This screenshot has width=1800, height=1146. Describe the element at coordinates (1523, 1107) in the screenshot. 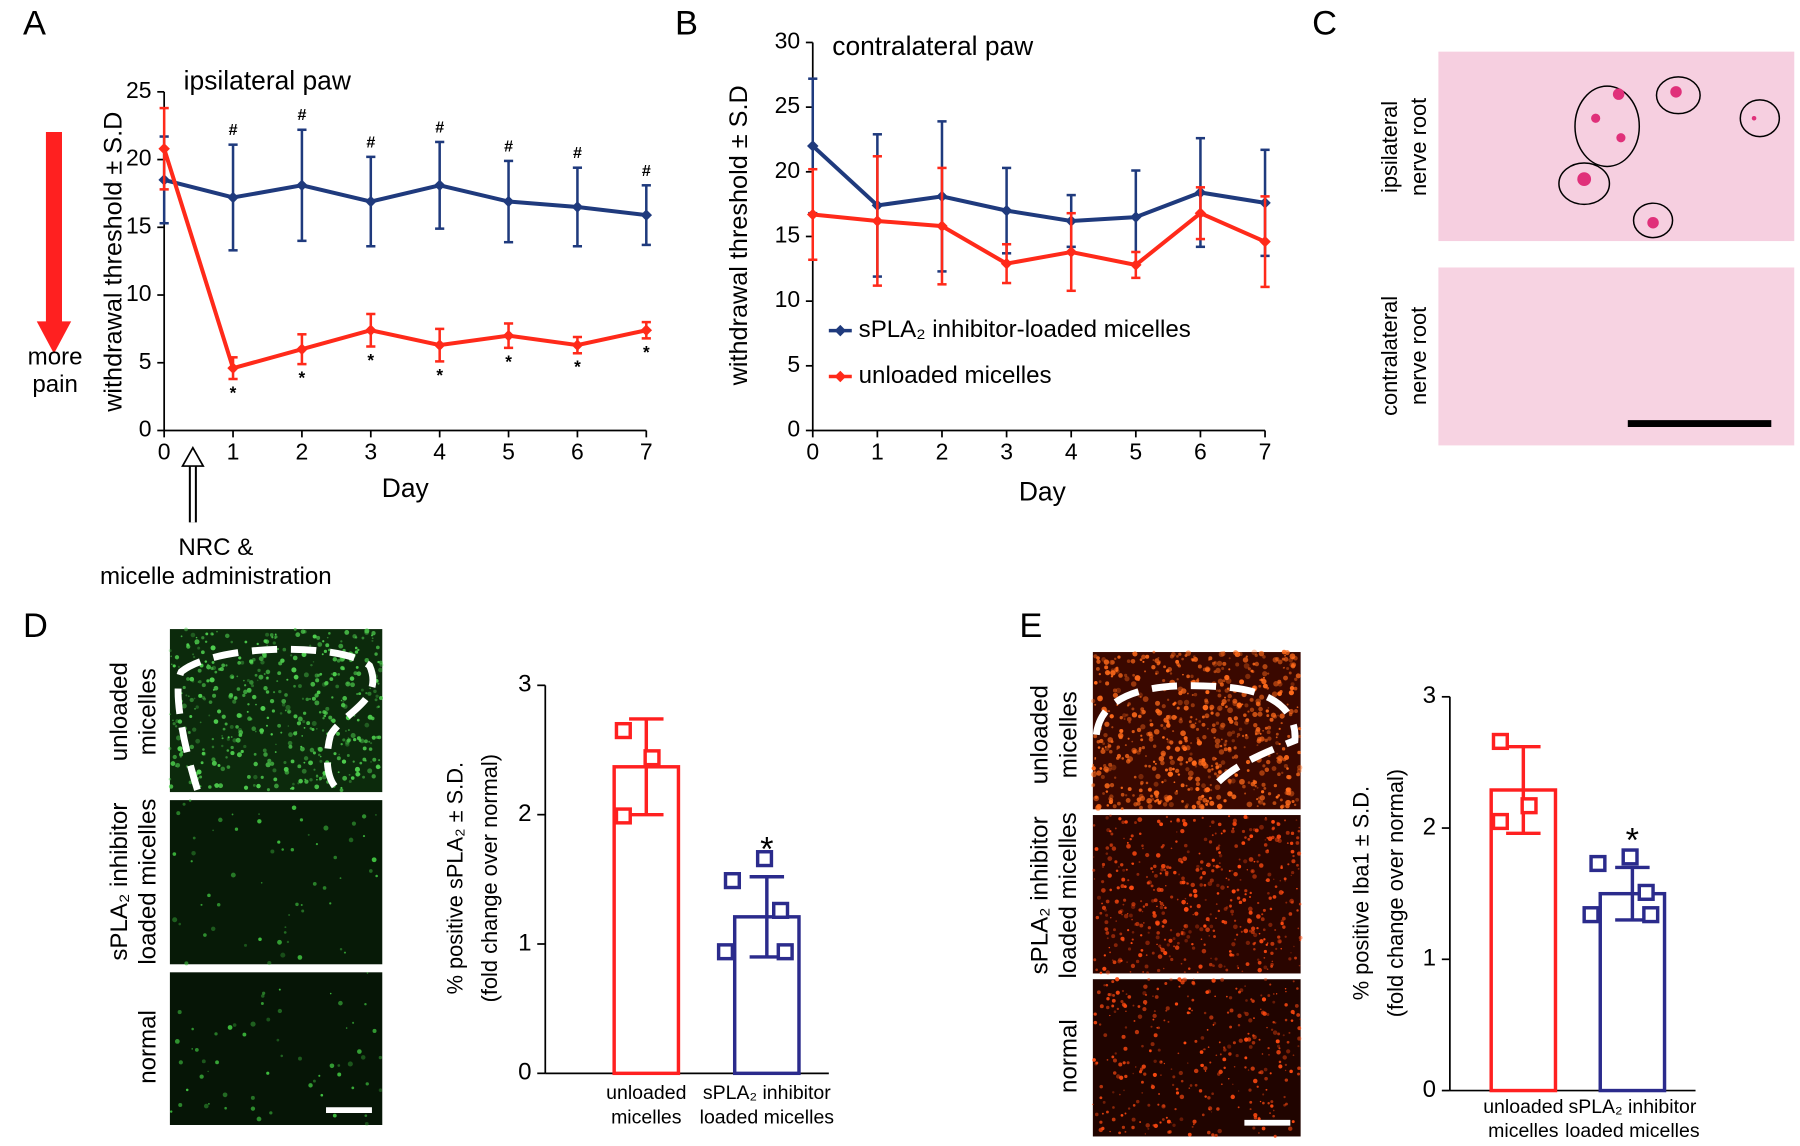

I see `x-tick-label: unloaded` at that location.